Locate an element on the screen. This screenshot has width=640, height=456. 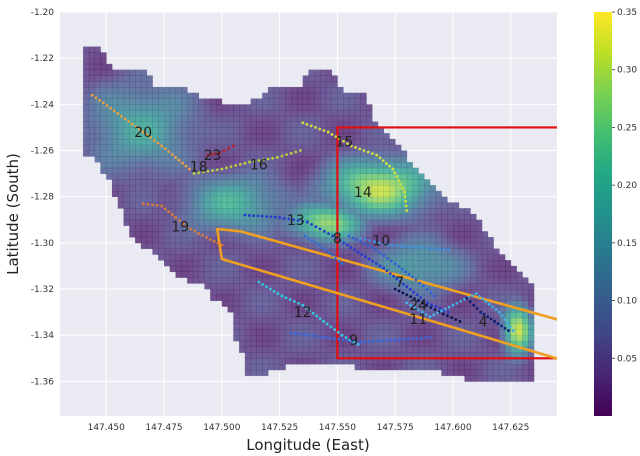
y-axis-label: Latitude (South) is located at coordinates (13, 214).